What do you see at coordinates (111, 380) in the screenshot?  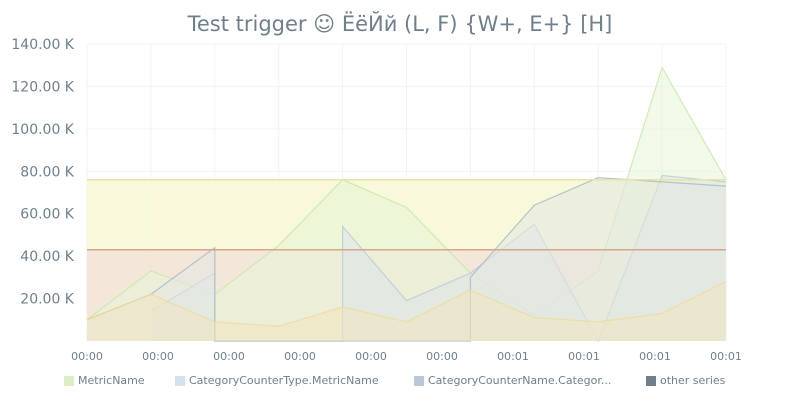 I see `legend-label: MetricName` at bounding box center [111, 380].